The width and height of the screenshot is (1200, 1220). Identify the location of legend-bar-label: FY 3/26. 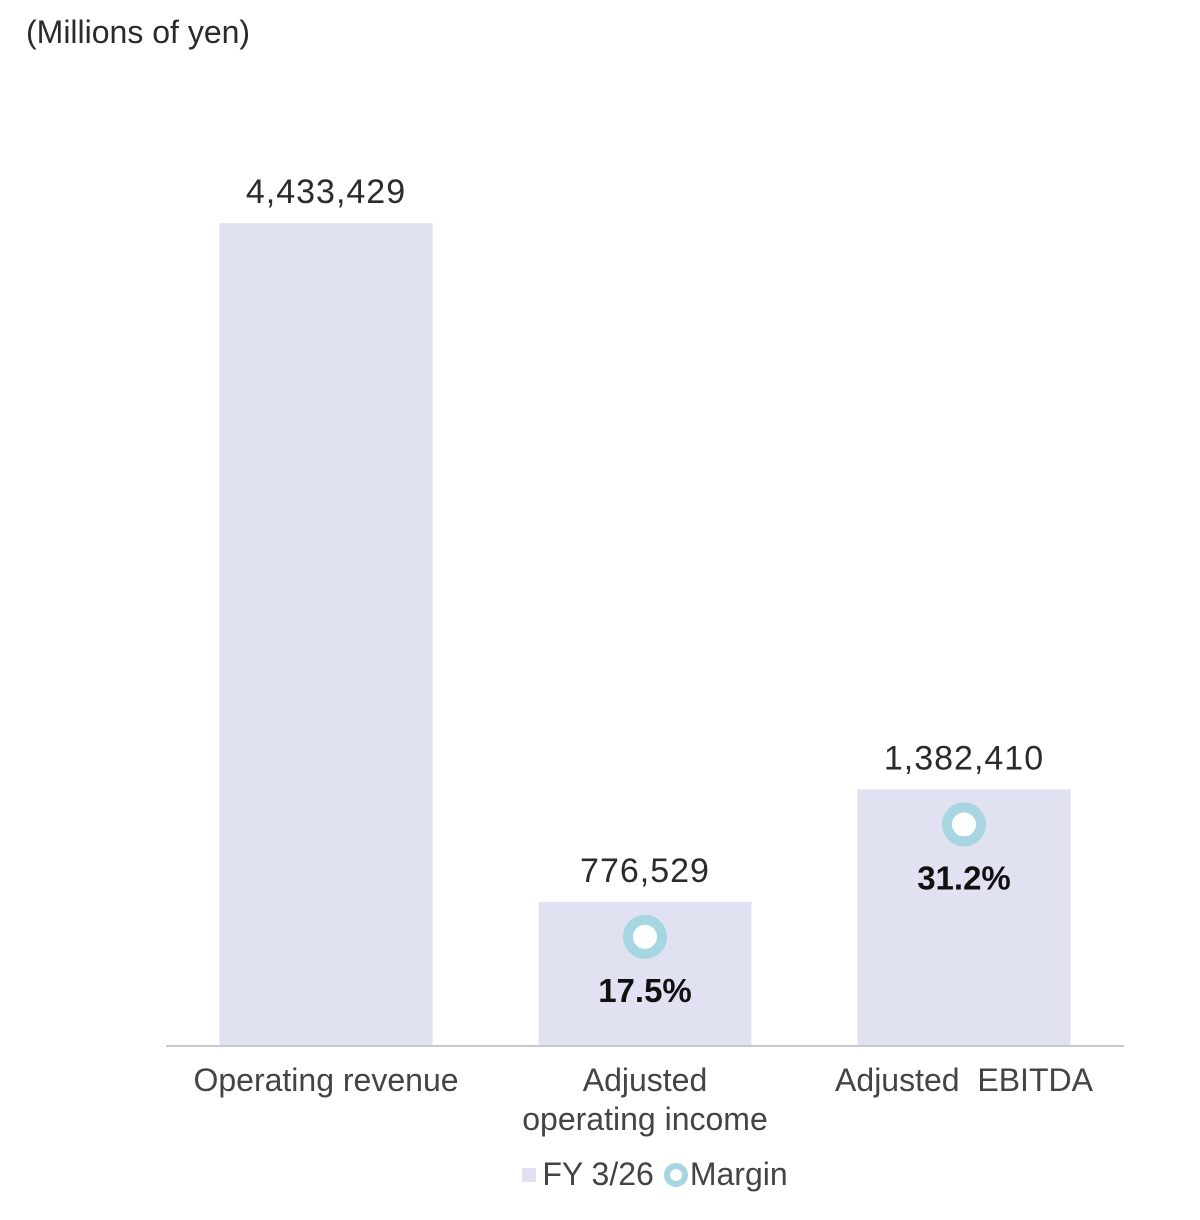
(598, 1174).